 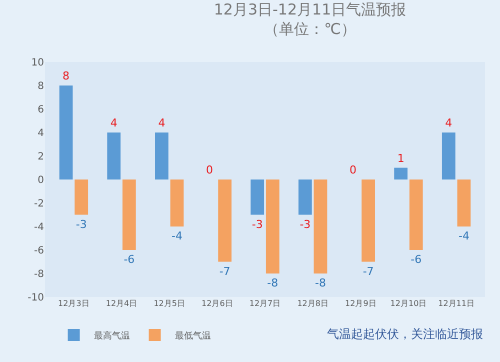 I want to click on x-tick-label: 12月8日, so click(x=312, y=303).